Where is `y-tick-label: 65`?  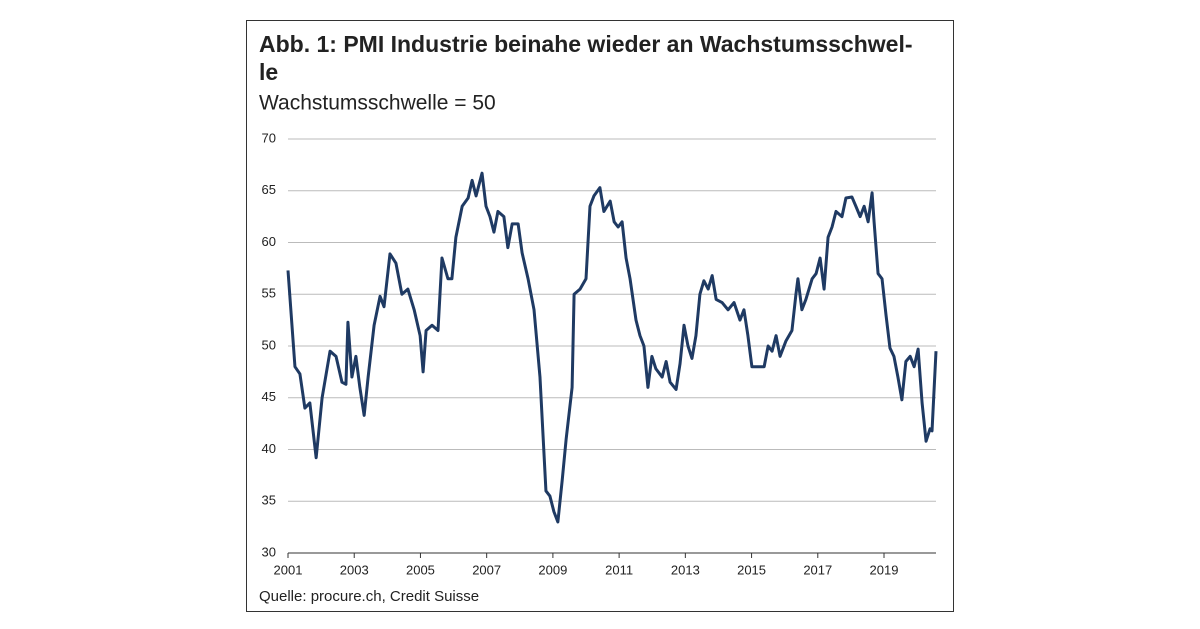
y-tick-label: 65 is located at coordinates (269, 189).